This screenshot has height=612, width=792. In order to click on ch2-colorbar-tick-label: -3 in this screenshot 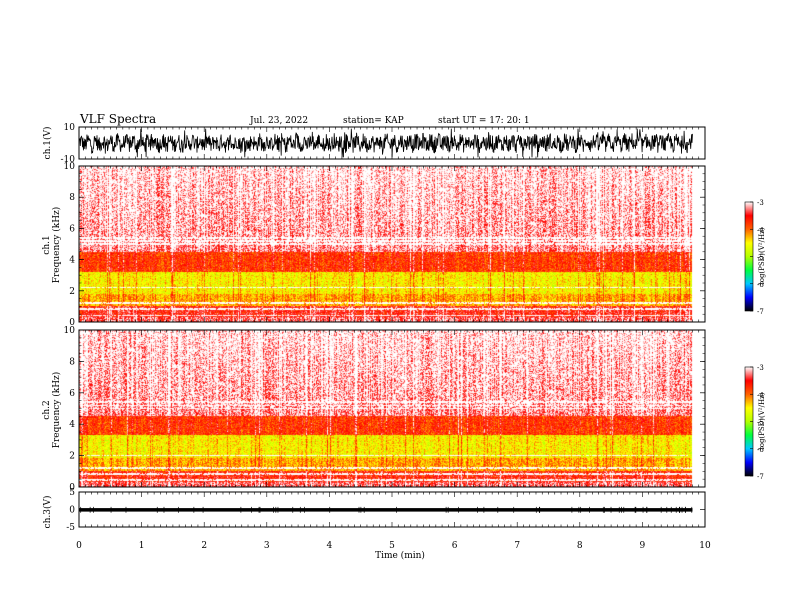, I will do `click(760, 368)`.